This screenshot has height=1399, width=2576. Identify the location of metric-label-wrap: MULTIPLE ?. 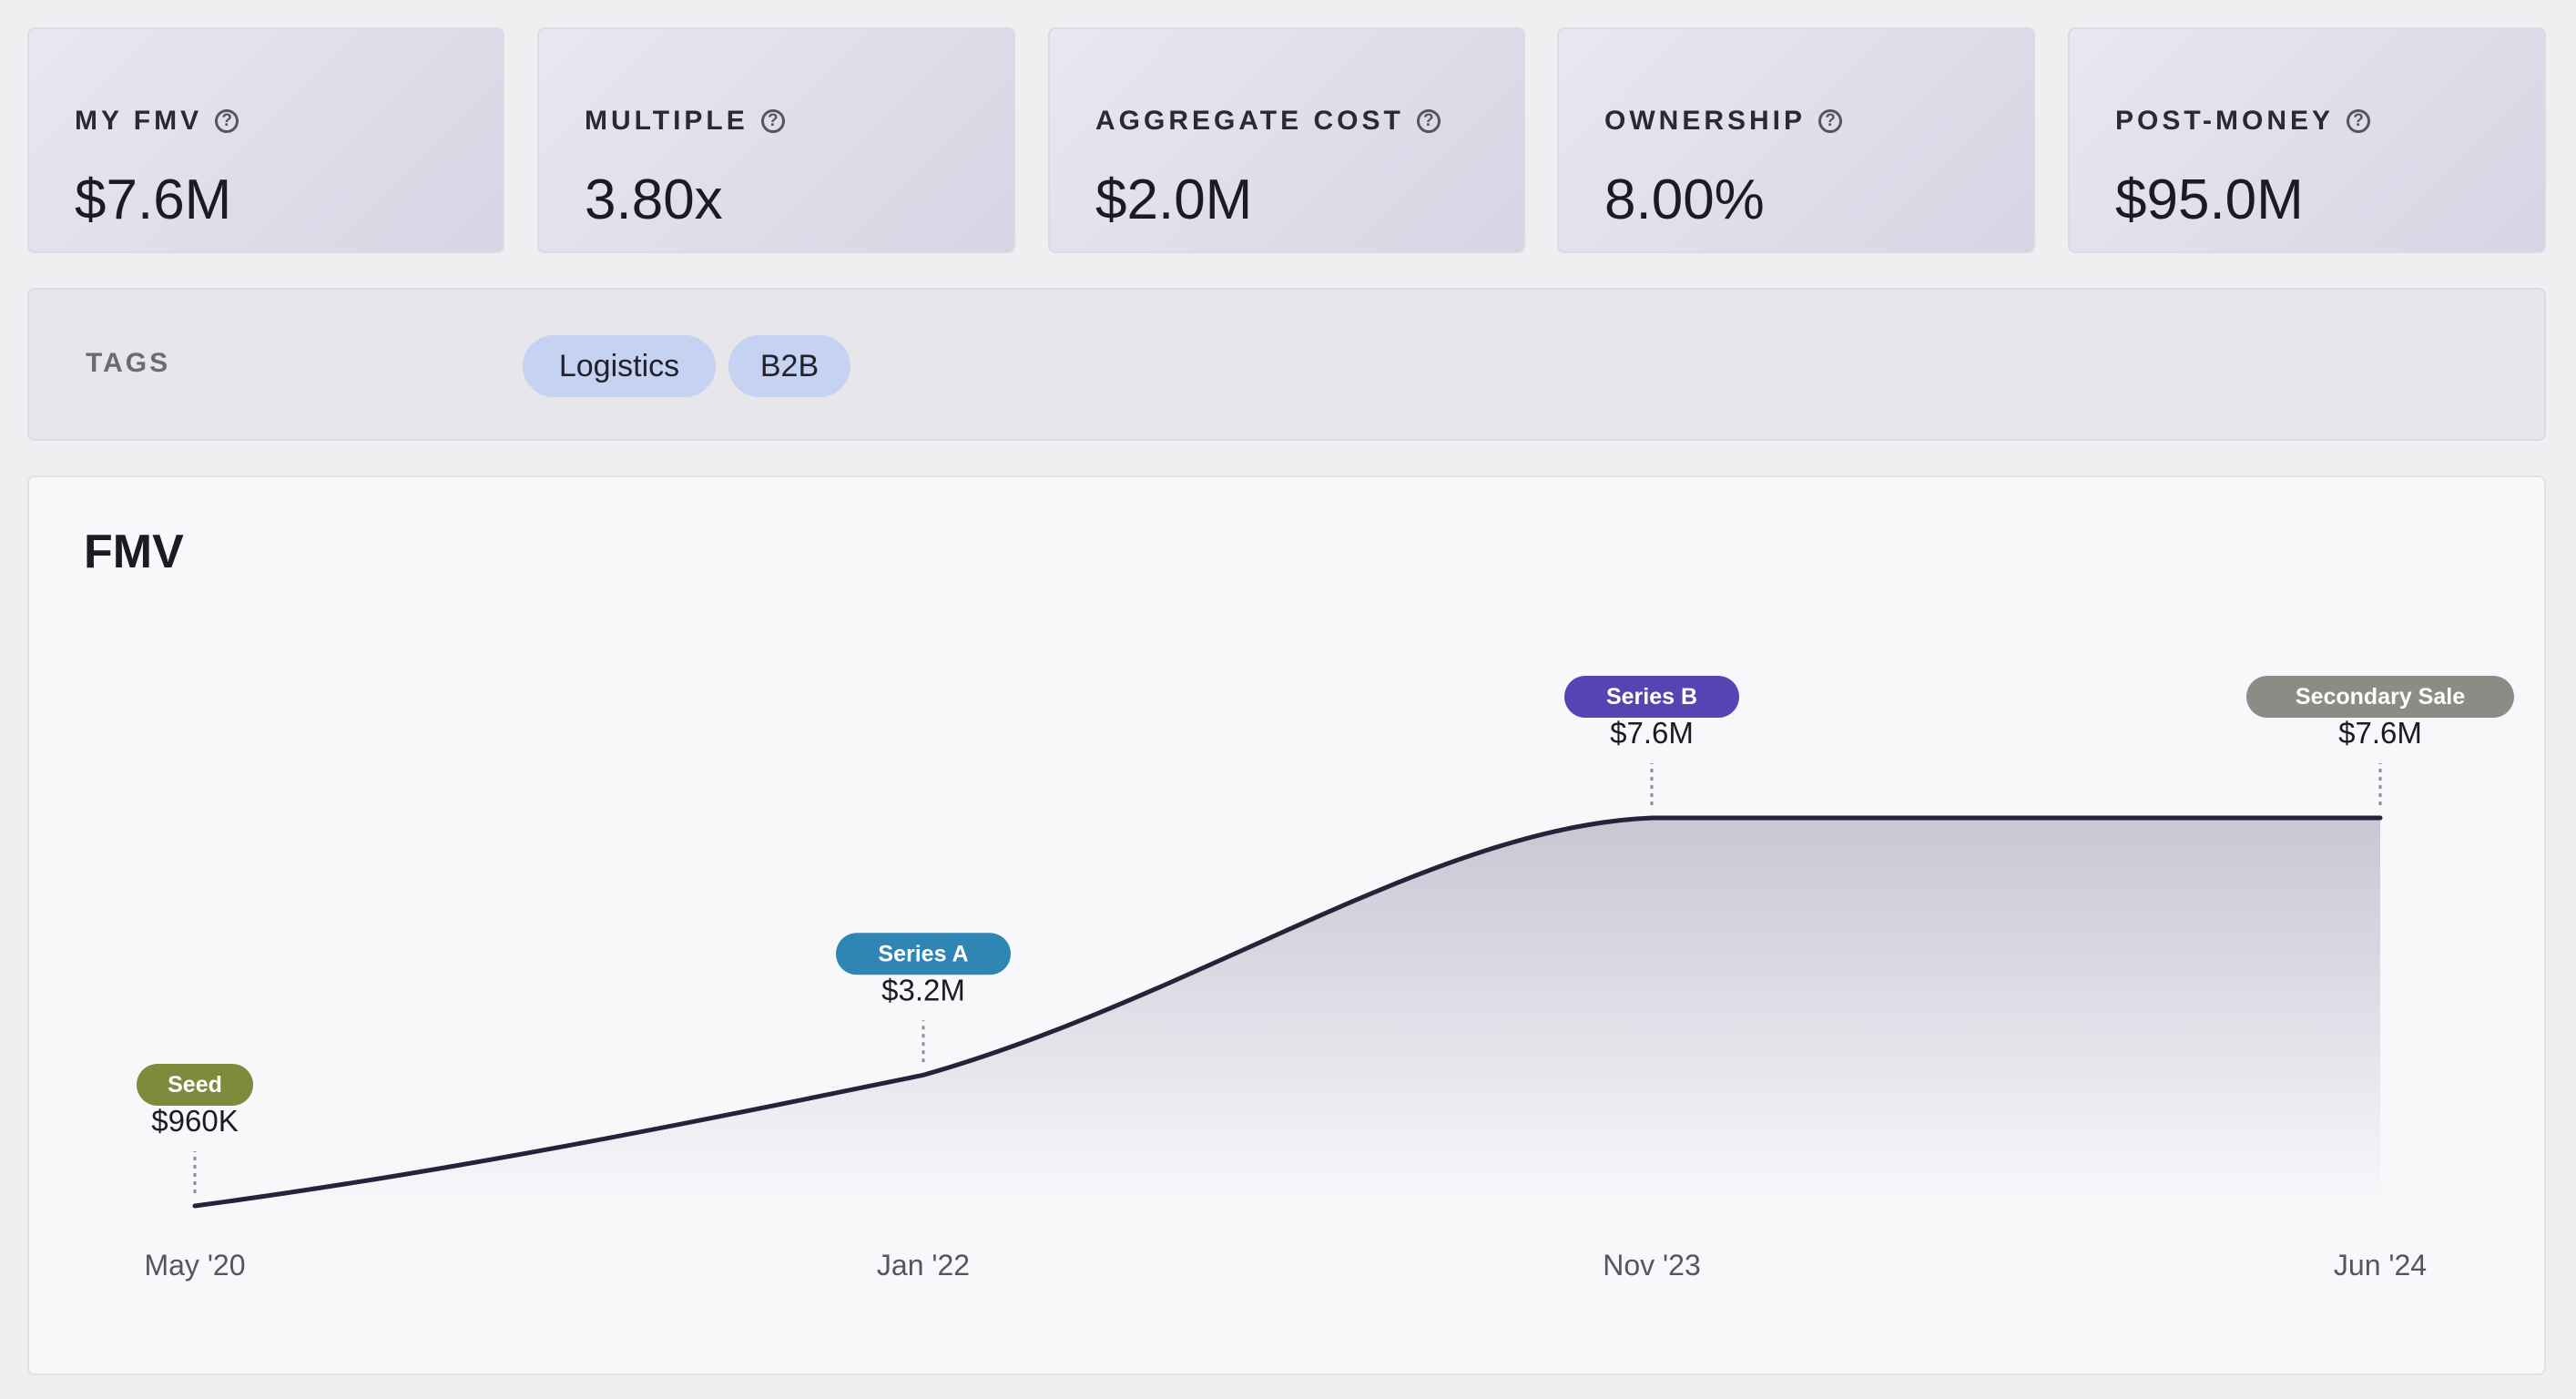
(685, 121).